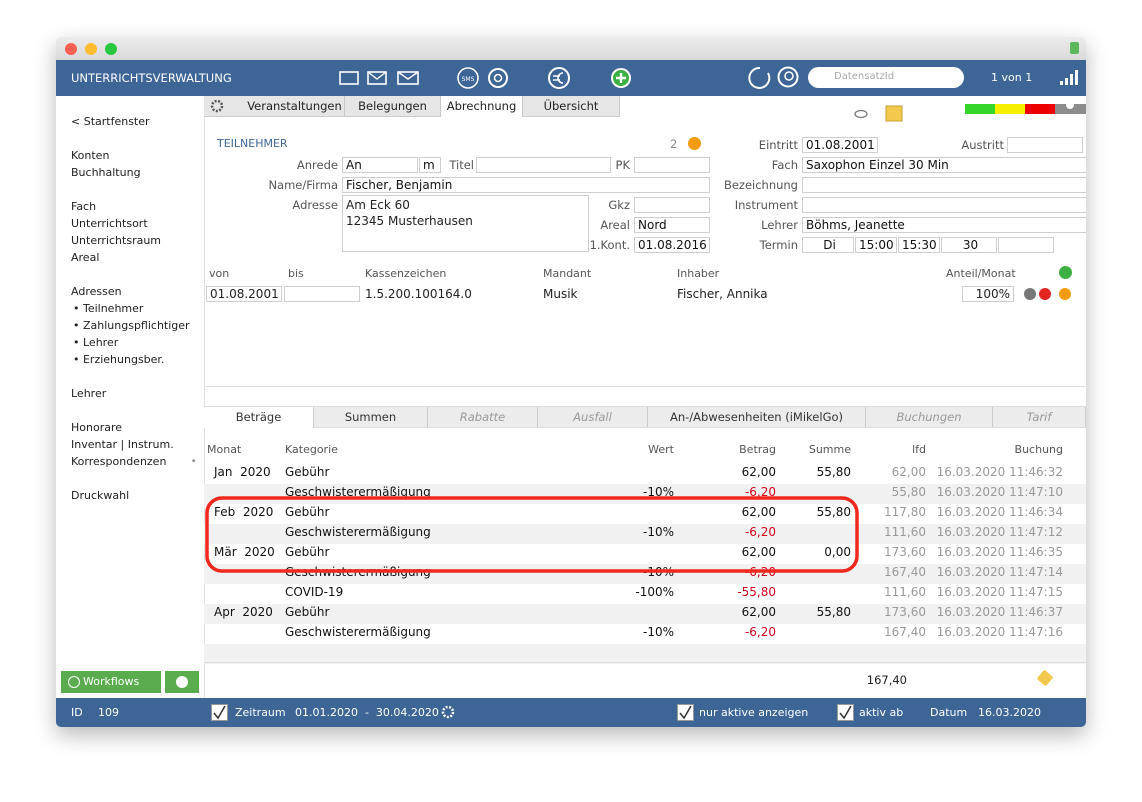 Image resolution: width=1142 pixels, height=802 pixels. What do you see at coordinates (108, 308) in the screenshot?
I see `sidebar-item: • Teilnehmer` at bounding box center [108, 308].